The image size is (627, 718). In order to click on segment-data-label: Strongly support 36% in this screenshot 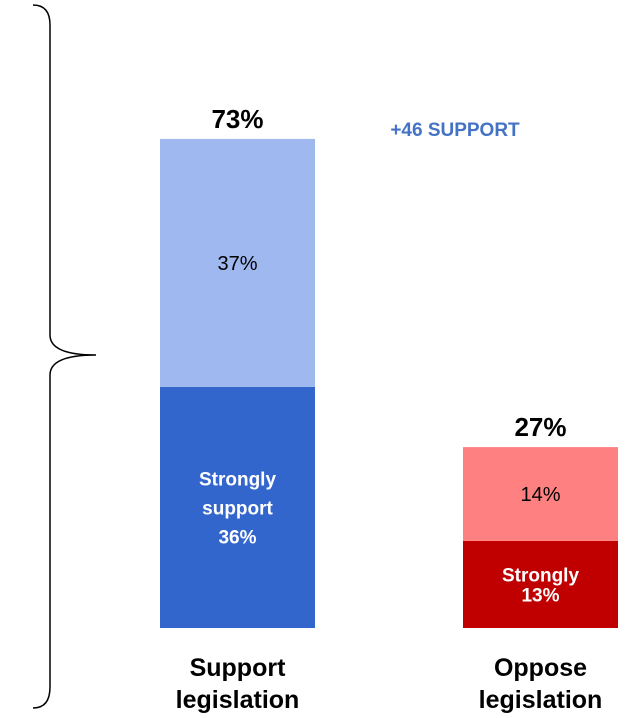, I will do `click(237, 508)`.